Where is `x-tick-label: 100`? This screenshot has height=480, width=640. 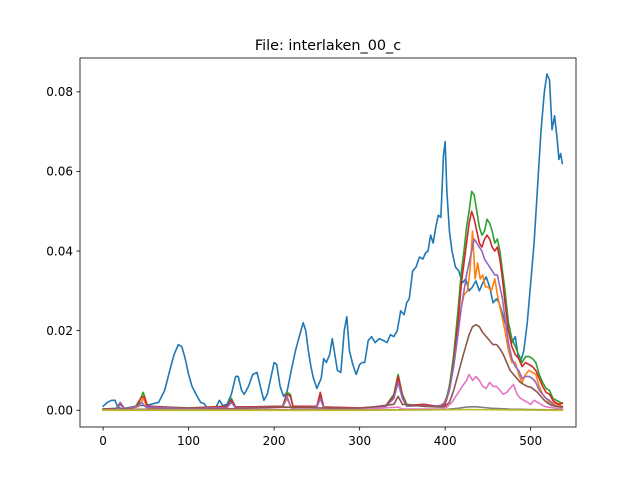 x-tick-label: 100 is located at coordinates (188, 441).